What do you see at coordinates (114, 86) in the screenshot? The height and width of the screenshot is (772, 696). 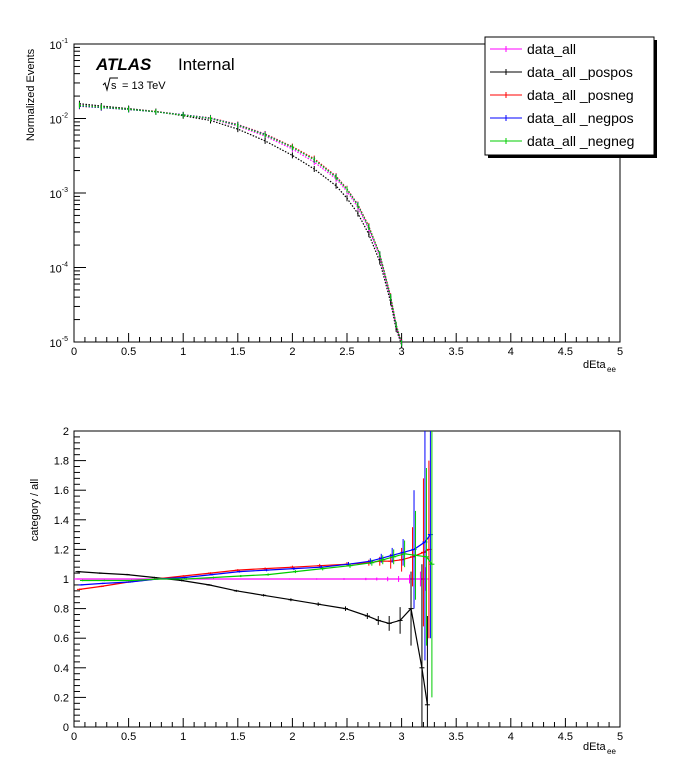 I see `energy-sqrt-s: s` at bounding box center [114, 86].